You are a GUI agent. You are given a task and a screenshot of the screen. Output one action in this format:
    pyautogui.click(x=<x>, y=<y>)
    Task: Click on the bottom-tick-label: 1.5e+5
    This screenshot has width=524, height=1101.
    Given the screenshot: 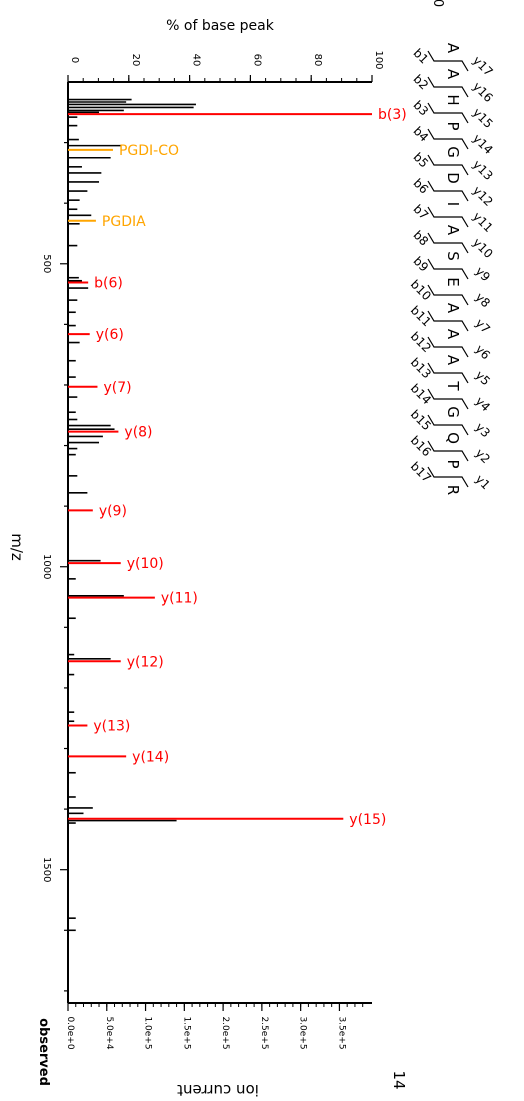 What is the action you would take?
    pyautogui.click(x=186, y=1032)
    